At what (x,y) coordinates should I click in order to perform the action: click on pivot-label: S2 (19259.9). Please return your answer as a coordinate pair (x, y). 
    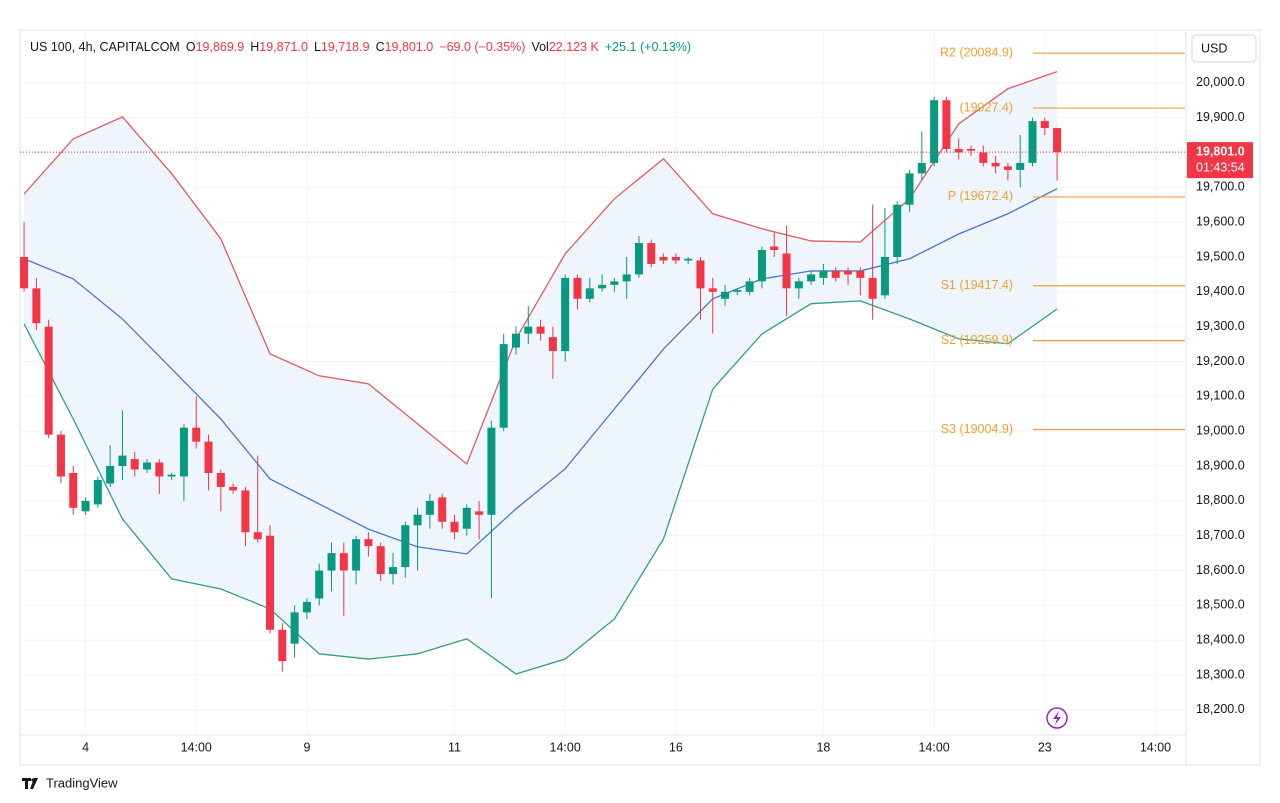
    Looking at the image, I should click on (977, 340).